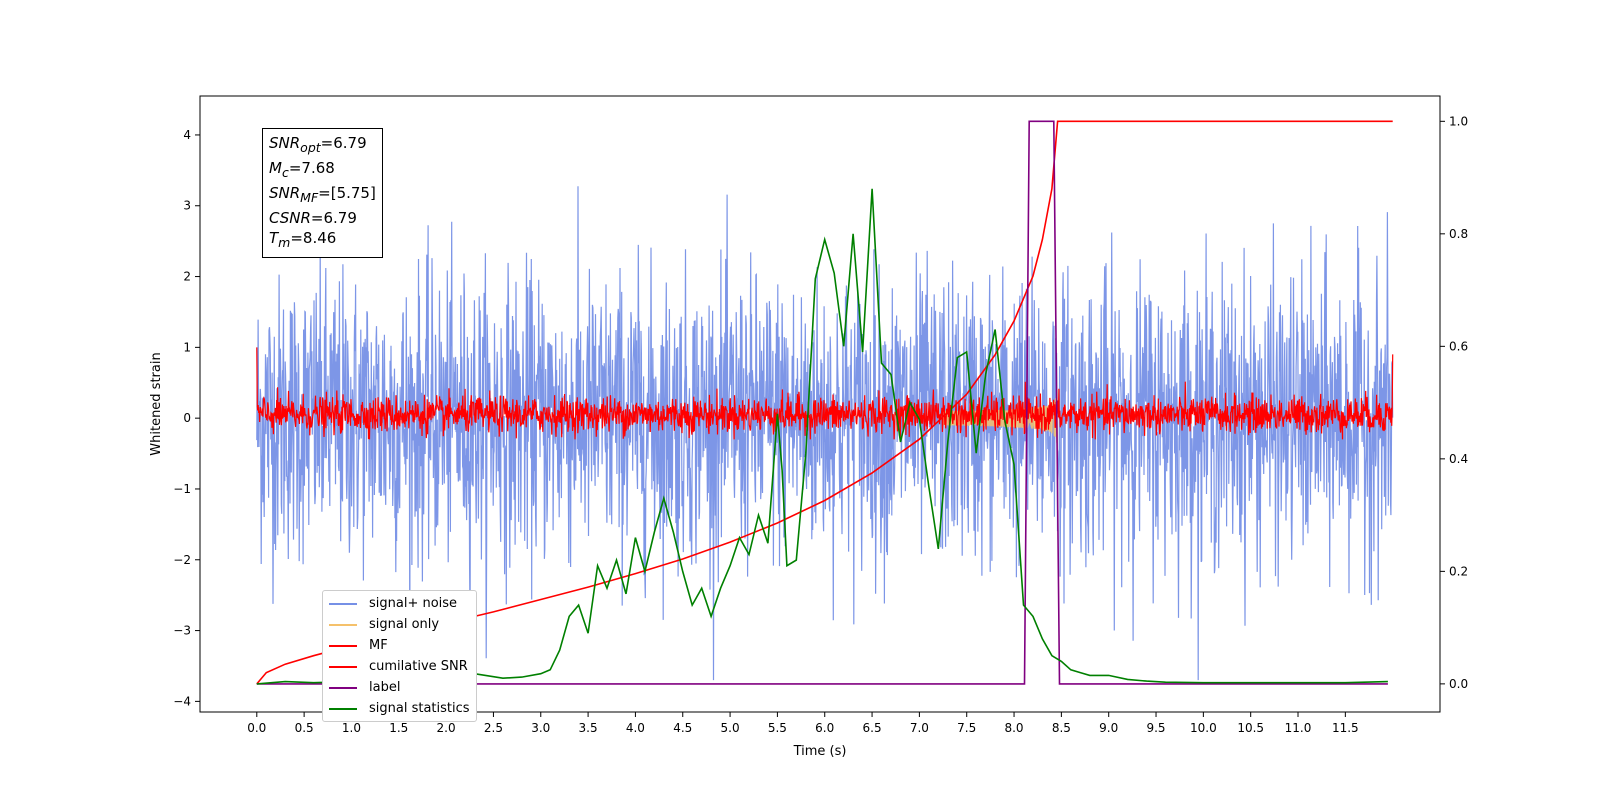 The image size is (1600, 800). What do you see at coordinates (872, 728) in the screenshot?
I see `x-tick-label: 6.5` at bounding box center [872, 728].